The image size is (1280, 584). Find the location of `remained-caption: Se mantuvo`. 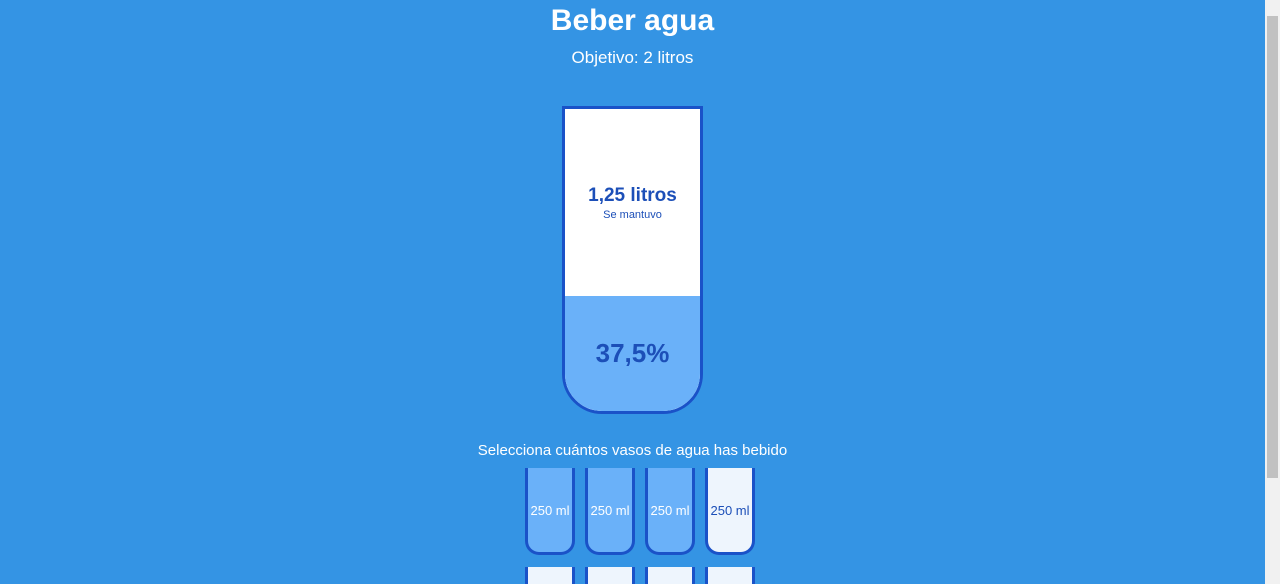

remained-caption: Se mantuvo is located at coordinates (632, 214).